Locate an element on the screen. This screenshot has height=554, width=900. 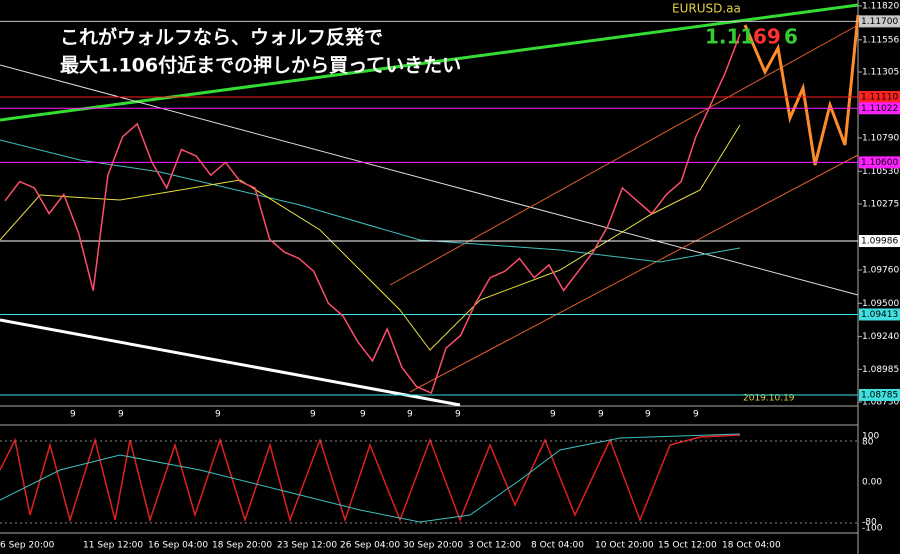
x-tick-label: 18 Oct 04:00 is located at coordinates (751, 546).